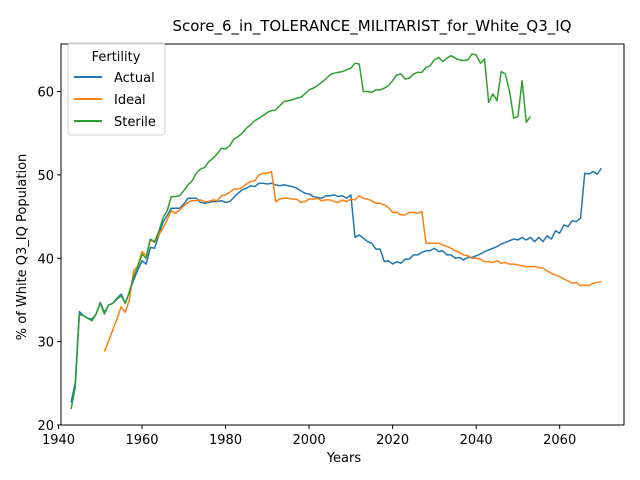 The image size is (640, 480). I want to click on legend-label-ideal: Ideal, so click(130, 100).